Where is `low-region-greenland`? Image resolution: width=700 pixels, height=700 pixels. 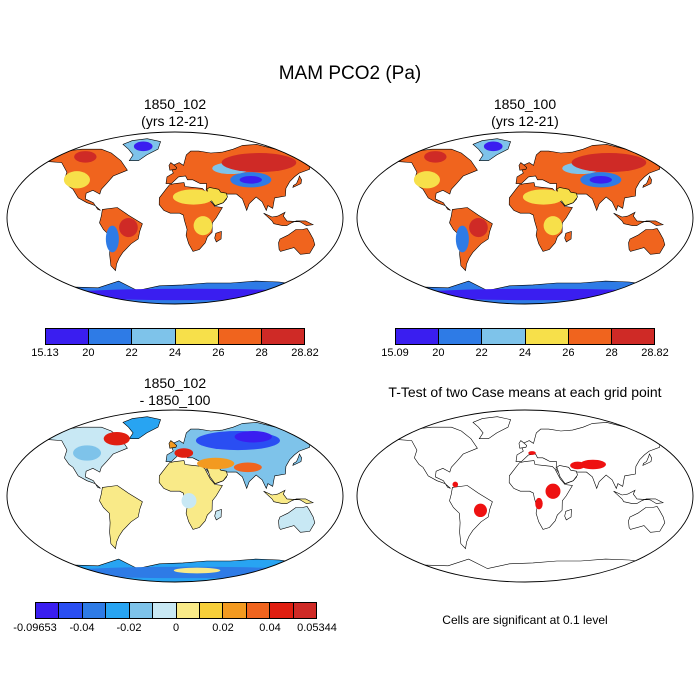 low-region-greenland is located at coordinates (143, 146).